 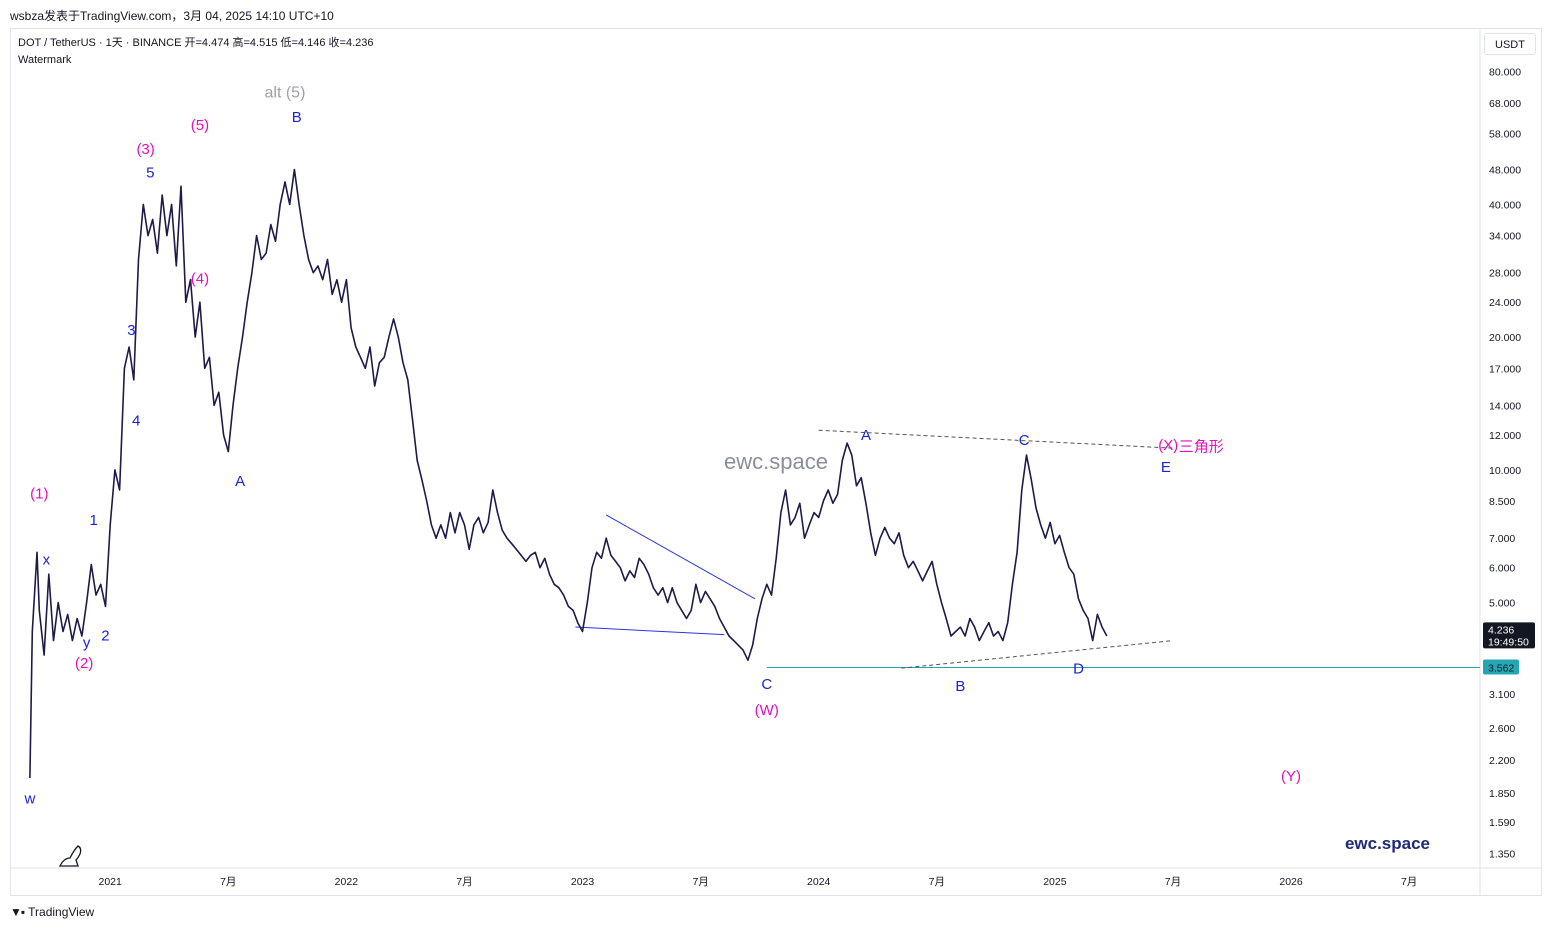 What do you see at coordinates (1078, 669) in the screenshot?
I see `wave-label: D` at bounding box center [1078, 669].